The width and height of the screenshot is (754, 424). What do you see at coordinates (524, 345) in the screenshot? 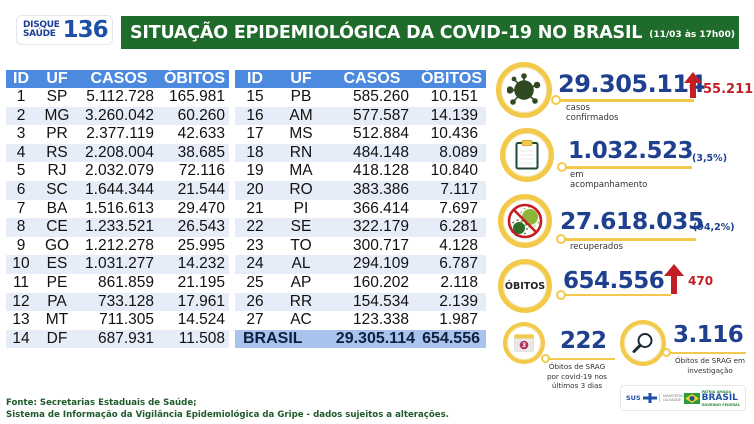
I see `svg-text: 3` at bounding box center [524, 345].